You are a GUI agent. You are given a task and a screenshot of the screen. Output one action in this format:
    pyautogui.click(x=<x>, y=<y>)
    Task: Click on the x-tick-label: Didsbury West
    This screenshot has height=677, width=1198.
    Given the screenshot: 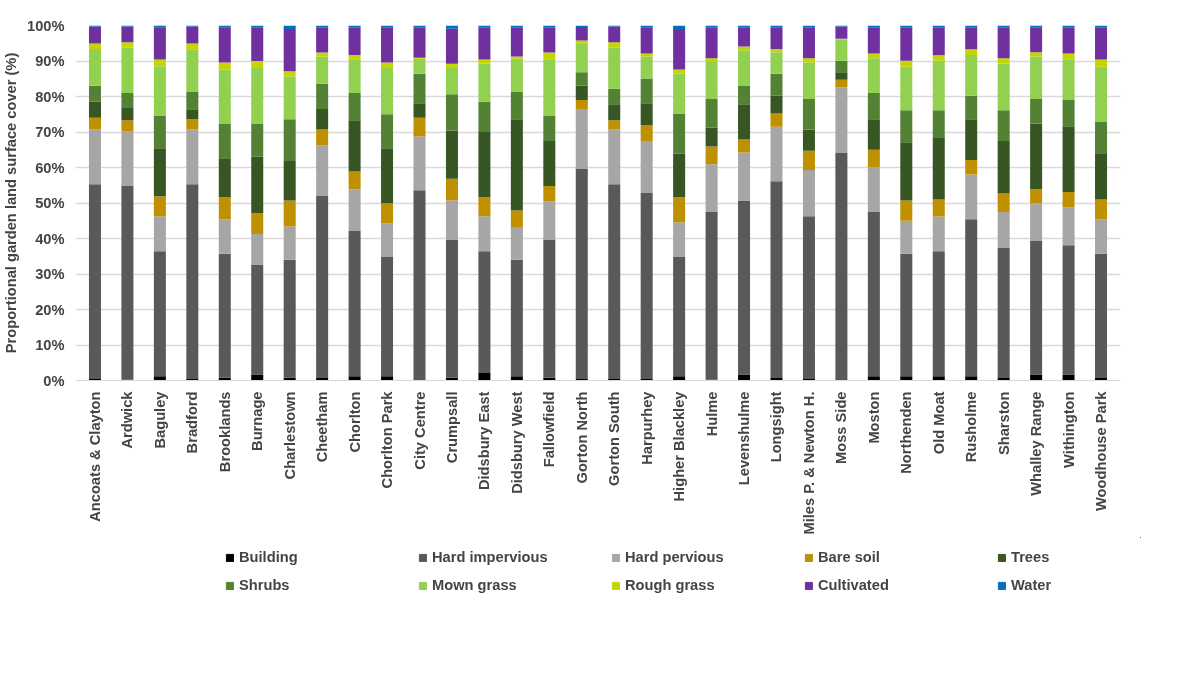 What is the action you would take?
    pyautogui.click(x=516, y=442)
    